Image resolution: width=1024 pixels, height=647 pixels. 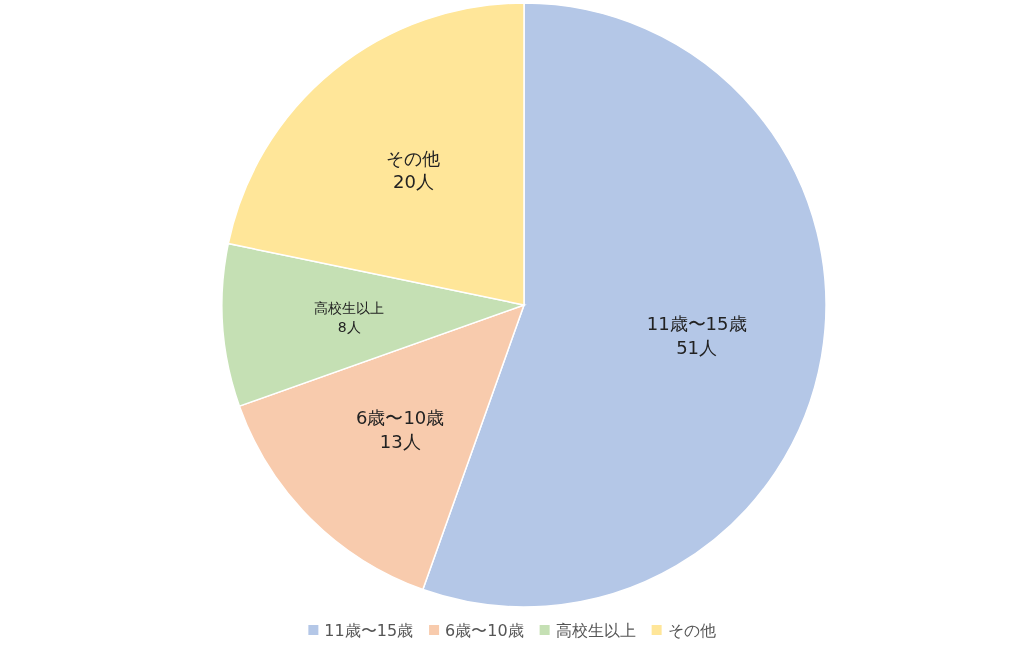 I want to click on data-label: 13人, so click(x=400, y=441).